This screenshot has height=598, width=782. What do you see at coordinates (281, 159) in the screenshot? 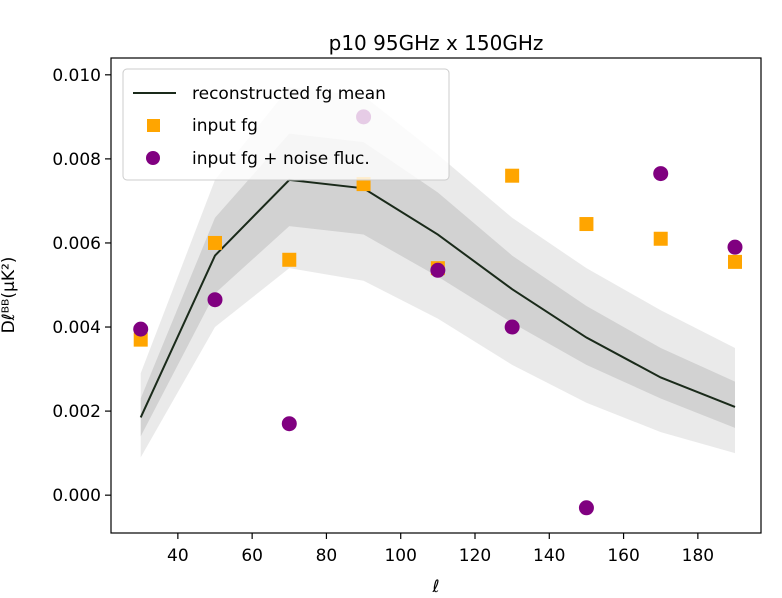
I see `legend-label-noise: input fg + noise fluc.` at bounding box center [281, 159].